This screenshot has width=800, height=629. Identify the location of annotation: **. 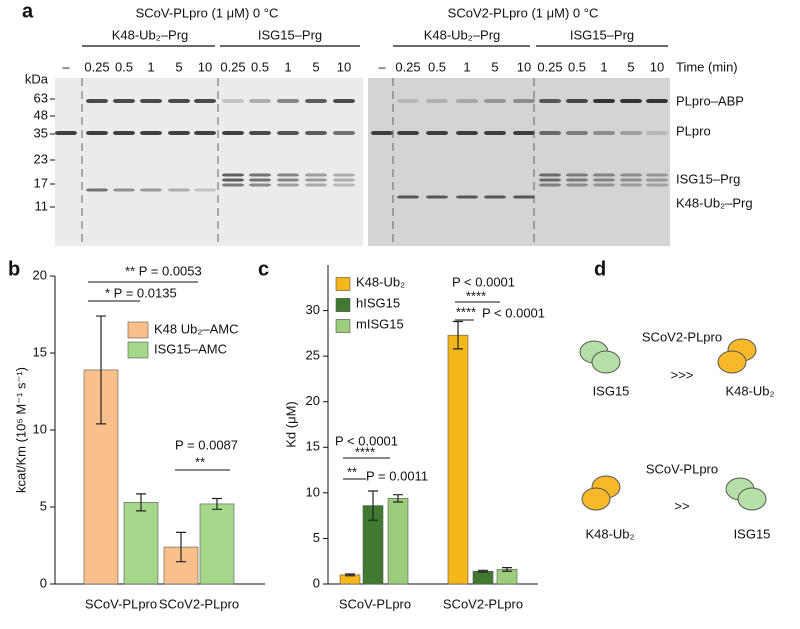
(200, 461).